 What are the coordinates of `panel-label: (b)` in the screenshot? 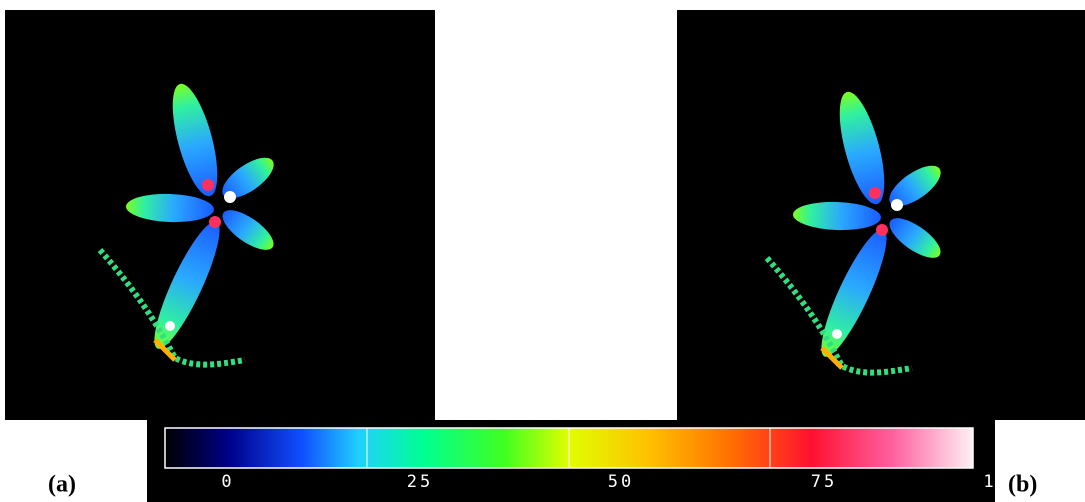 It's located at (1022, 485).